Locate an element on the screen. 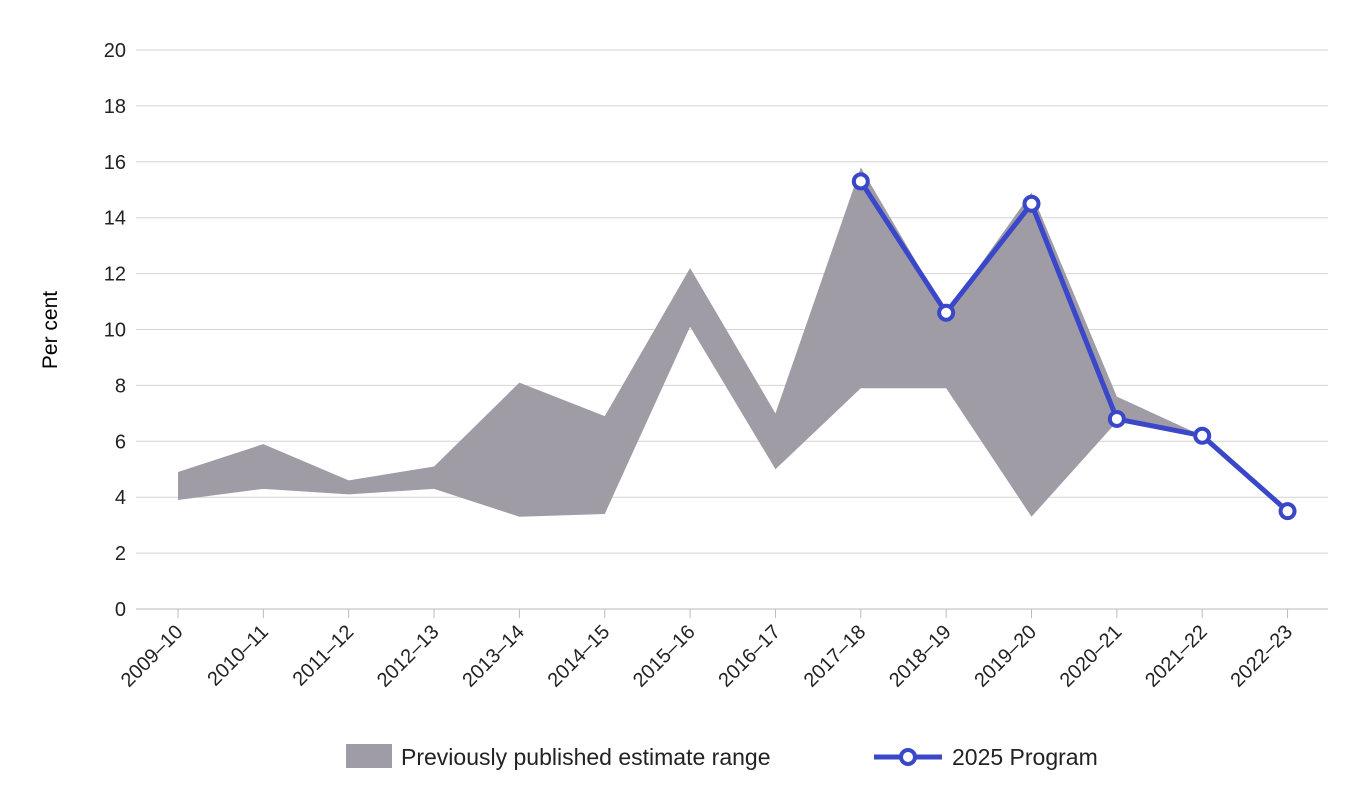 The width and height of the screenshot is (1360, 808). x-tick-label: 2019–20 is located at coordinates (1005, 656).